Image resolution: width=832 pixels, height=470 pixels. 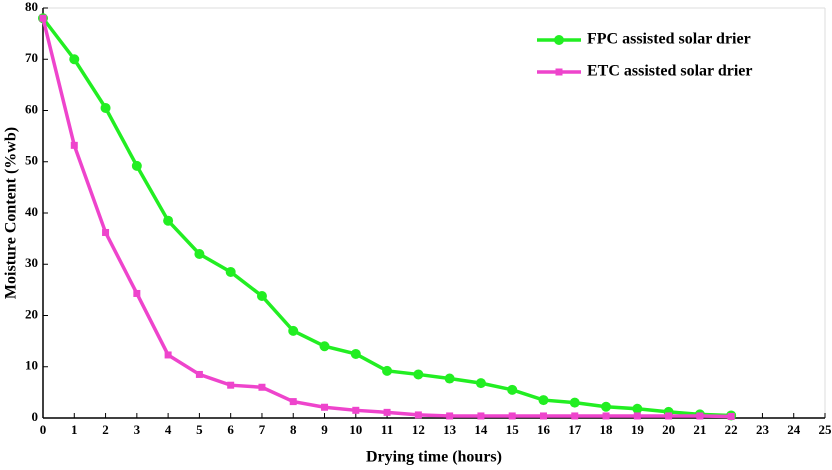 What do you see at coordinates (31, 57) in the screenshot?
I see `y-tick-label: 70` at bounding box center [31, 57].